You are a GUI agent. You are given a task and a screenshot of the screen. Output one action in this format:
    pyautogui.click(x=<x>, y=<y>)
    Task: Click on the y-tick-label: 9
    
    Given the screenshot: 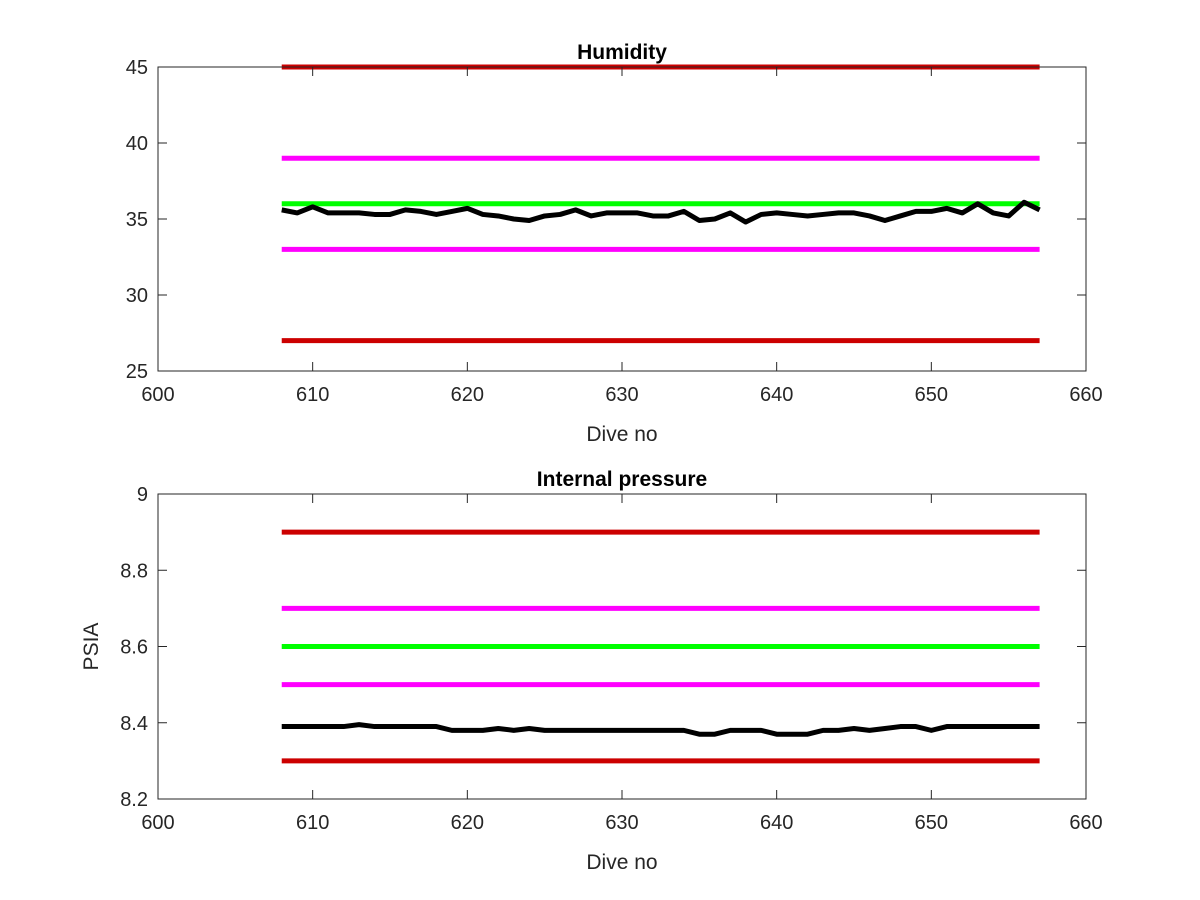 What is the action you would take?
    pyautogui.click(x=142, y=495)
    